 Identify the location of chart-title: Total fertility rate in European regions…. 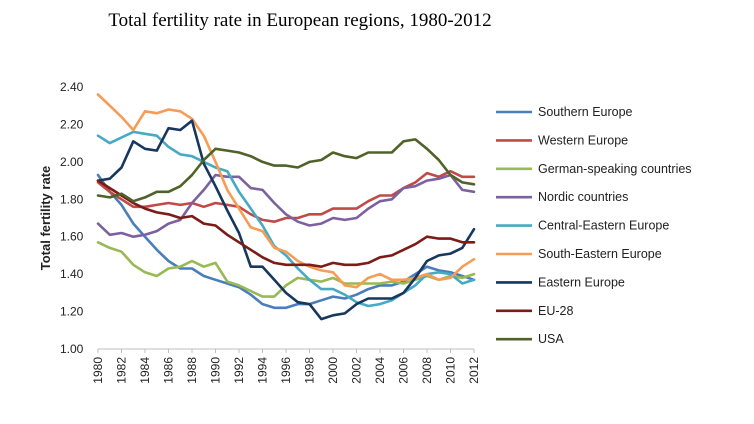
(300, 20).